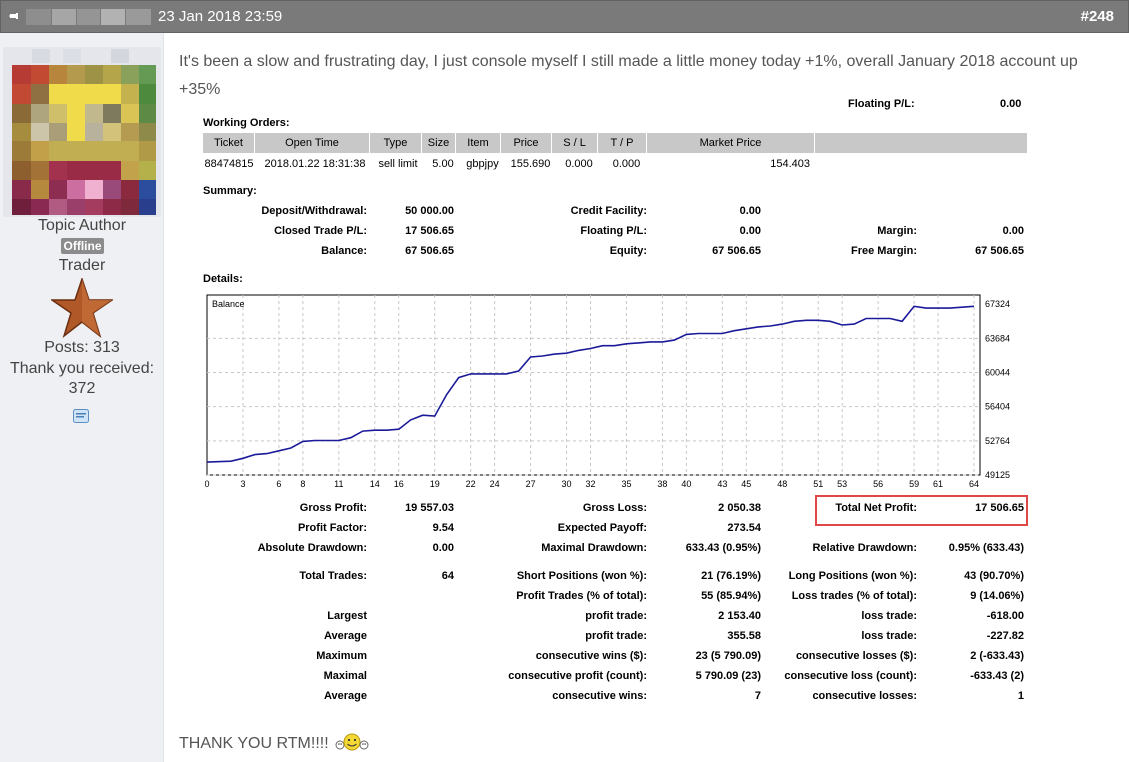  What do you see at coordinates (790, 164) in the screenshot?
I see `order-current-price: 154.403` at bounding box center [790, 164].